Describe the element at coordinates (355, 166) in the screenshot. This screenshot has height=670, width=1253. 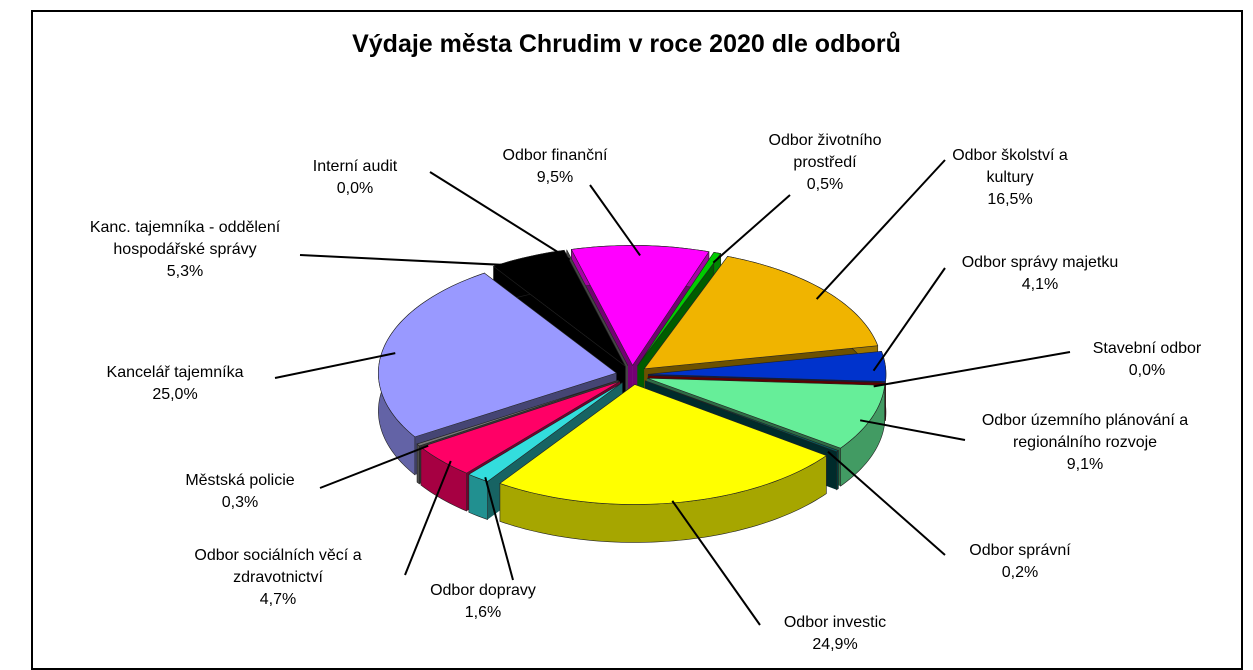
I see `slice-name: Interní audit` at that location.